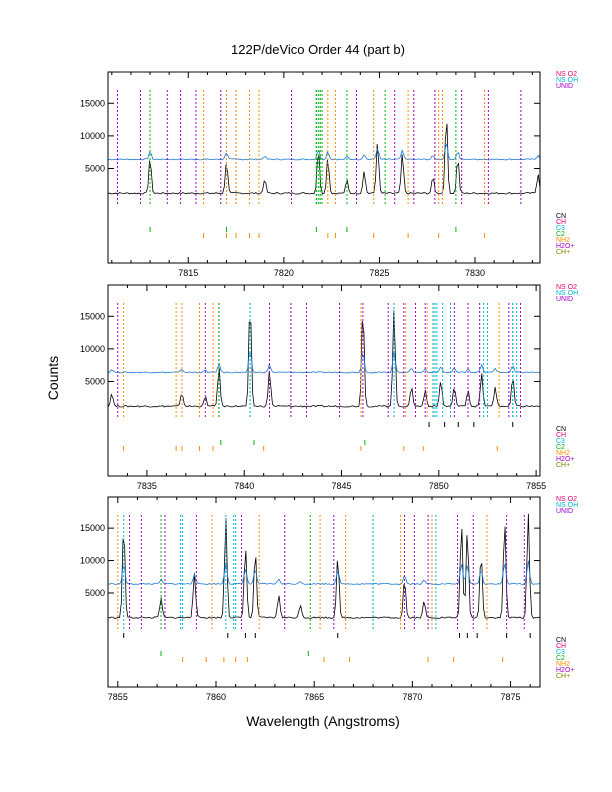 Image resolution: width=612 pixels, height=792 pixels. Describe the element at coordinates (284, 273) in the screenshot. I see `x-tick-label: 7820` at that location.